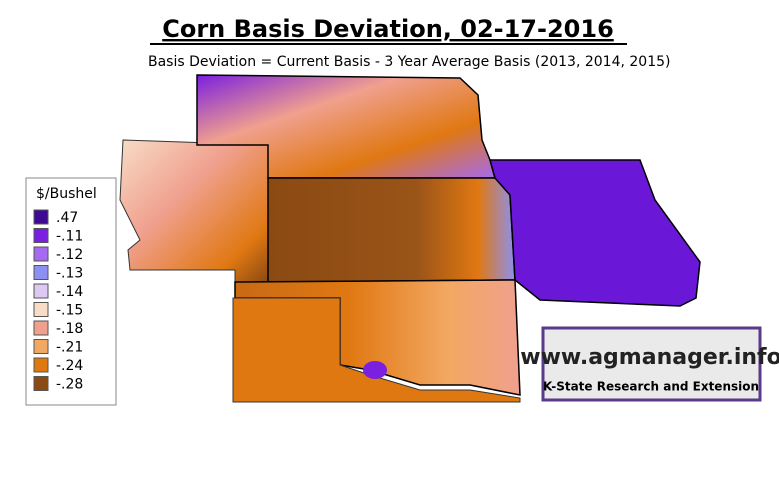 This screenshot has height=481, width=779. What do you see at coordinates (376, 350) in the screenshot?
I see `texas-region` at bounding box center [376, 350].